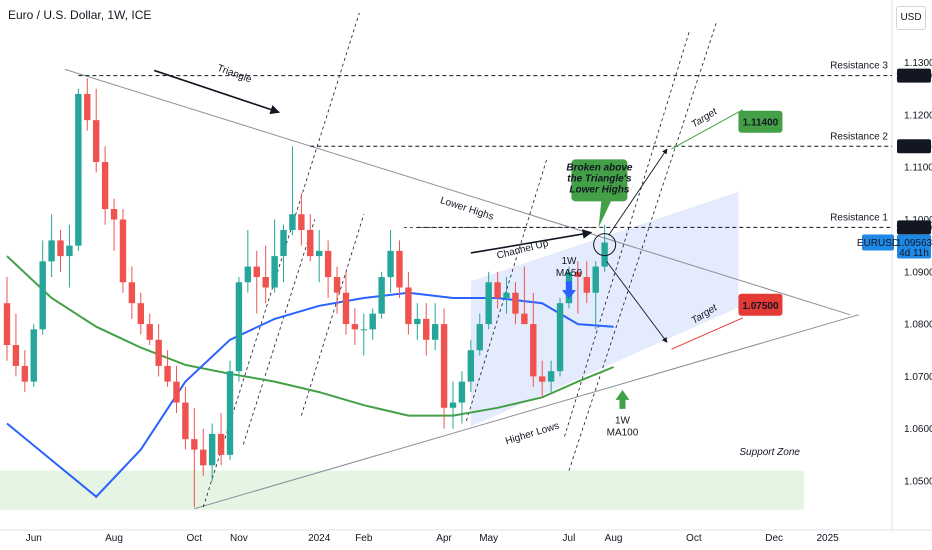 The width and height of the screenshot is (932, 550). I want to click on target-down-line, so click(707, 333).